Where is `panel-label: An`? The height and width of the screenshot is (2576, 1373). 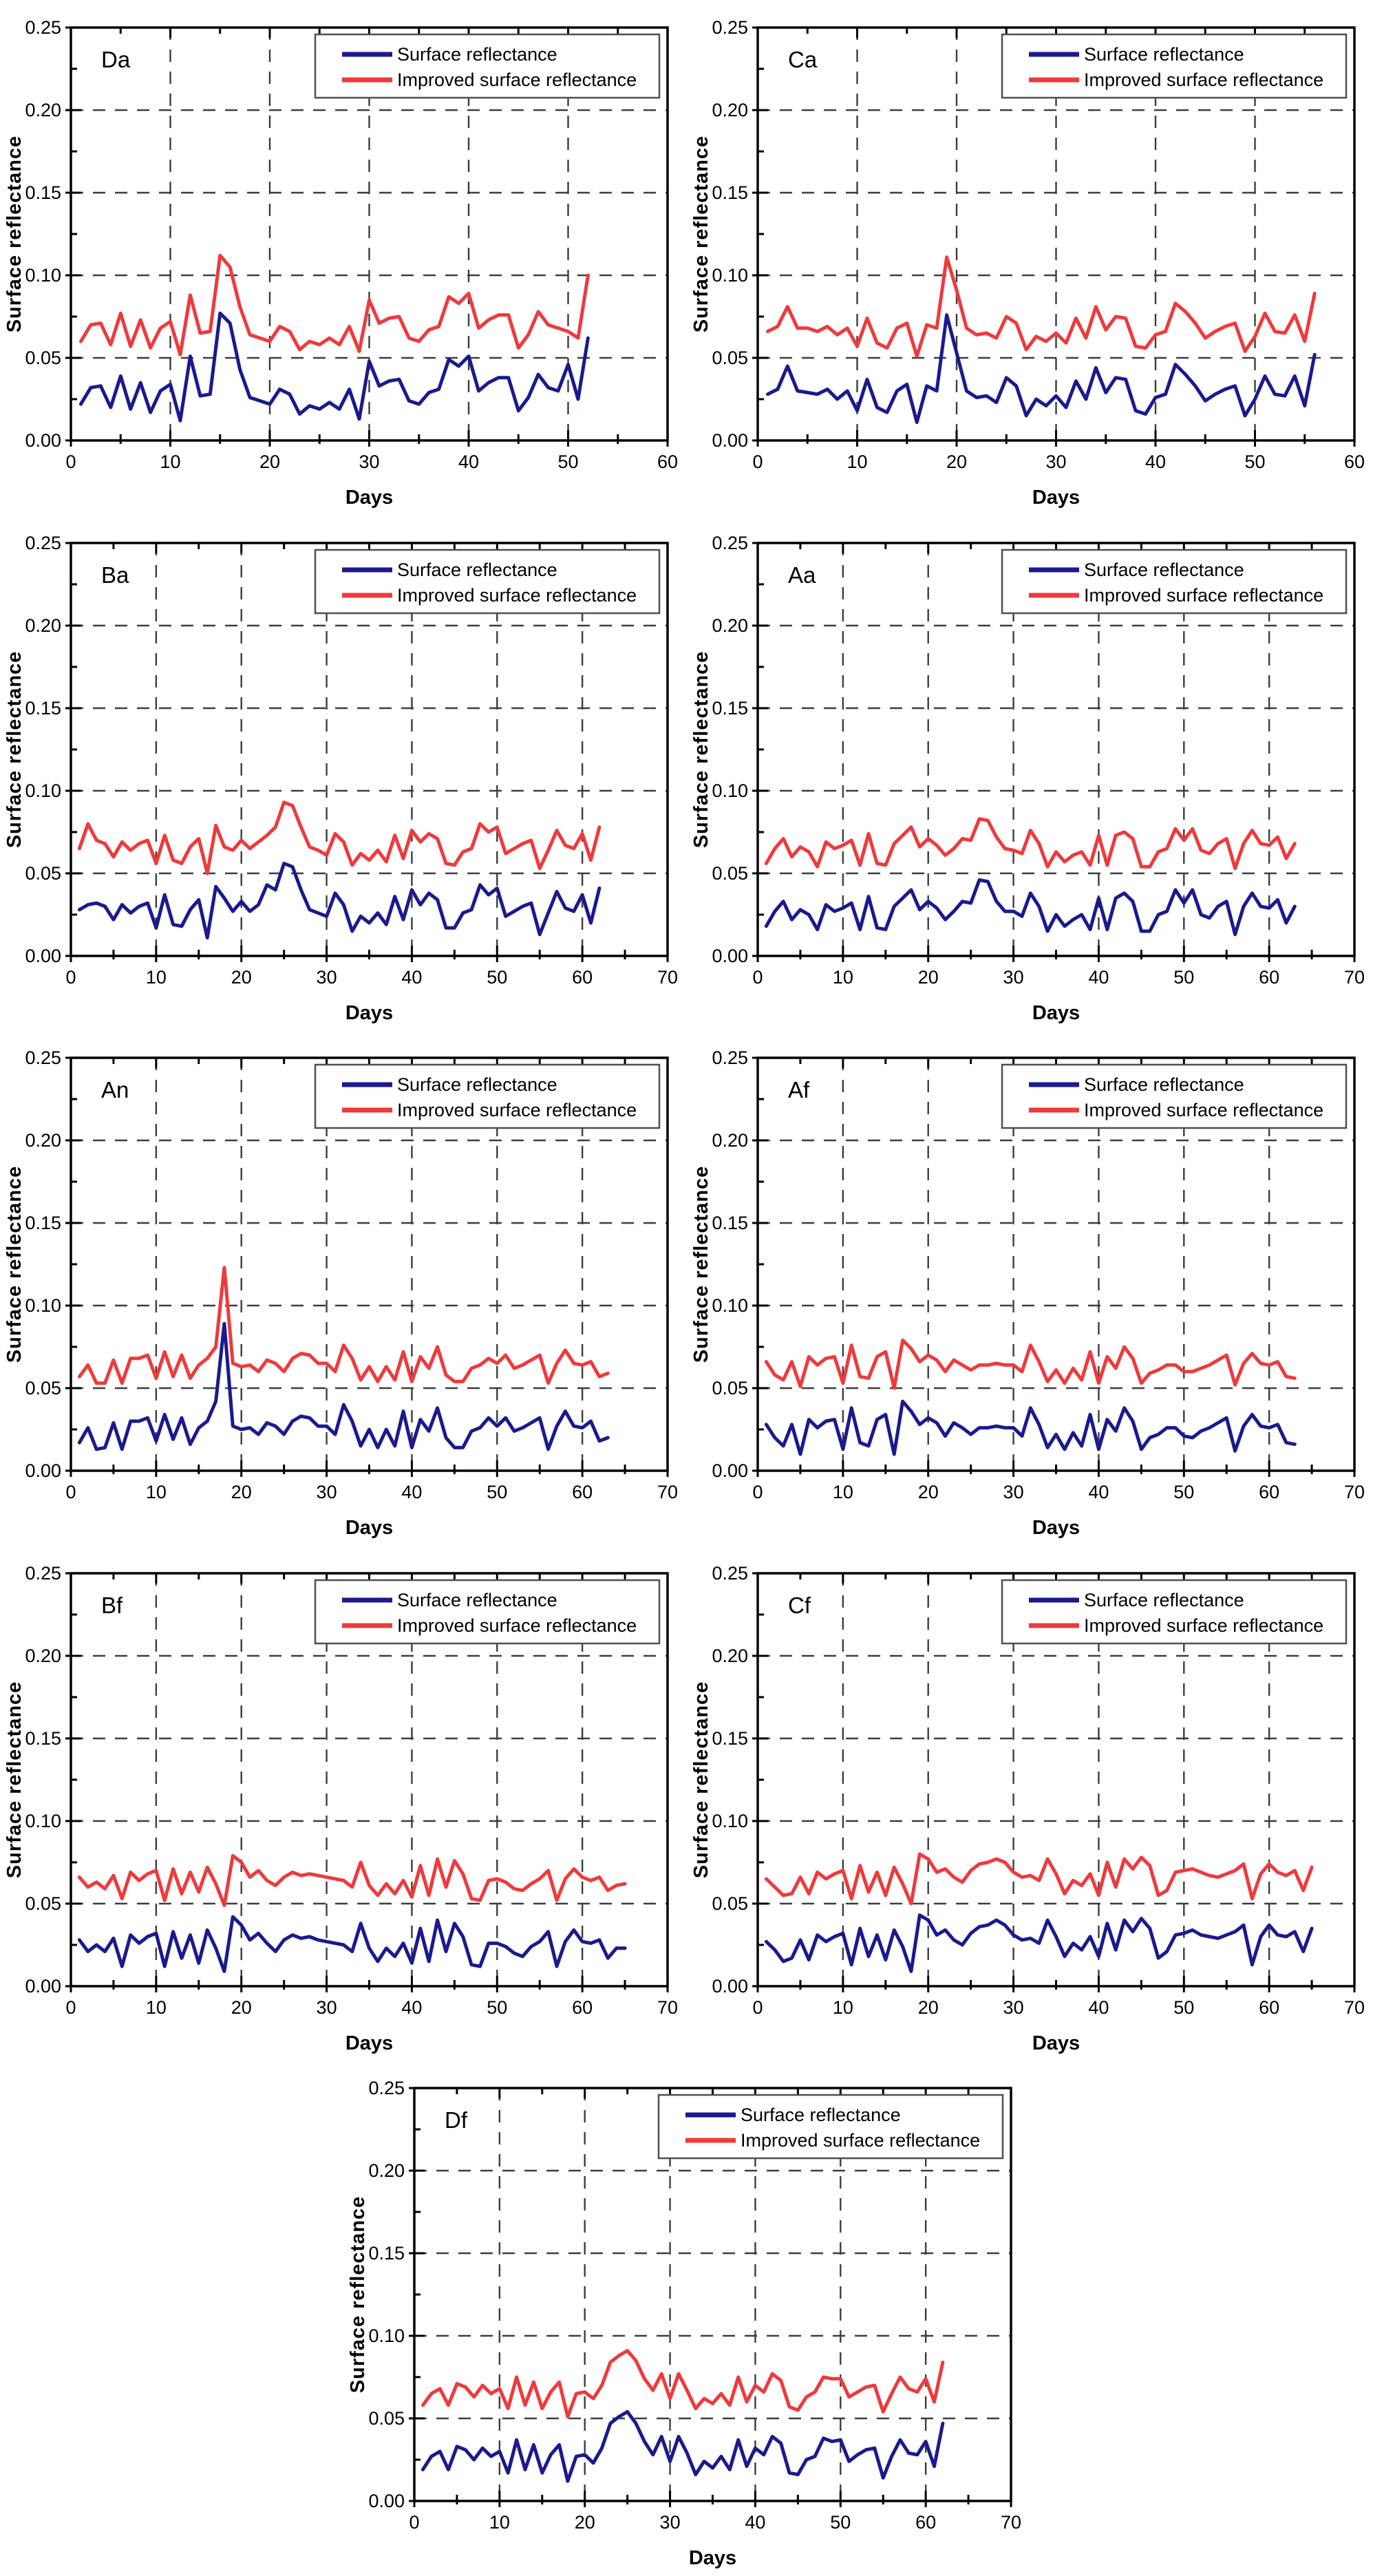
panel-label: An is located at coordinates (115, 1090).